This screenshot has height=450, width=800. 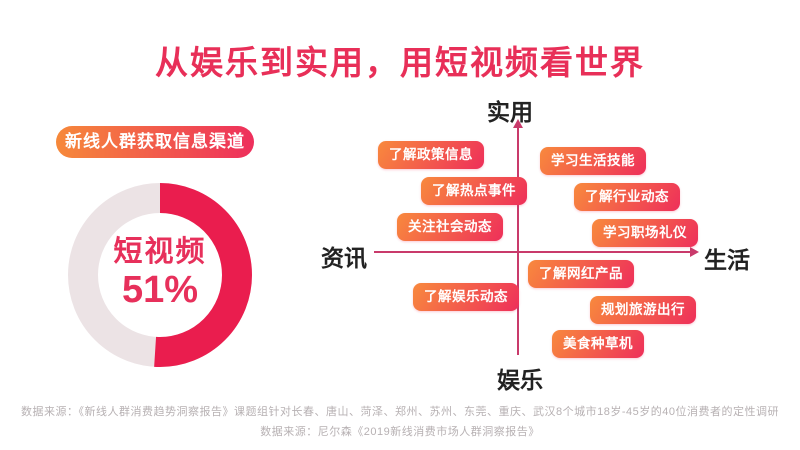 What do you see at coordinates (520, 380) in the screenshot?
I see `axis-label-bottom: 娱乐` at bounding box center [520, 380].